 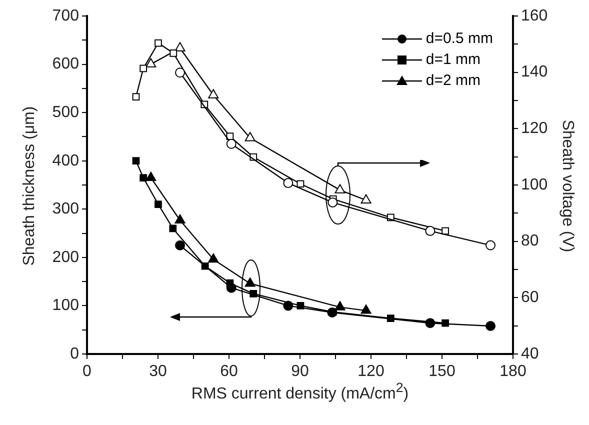 I want to click on x-tick-label: 150, so click(x=442, y=371).